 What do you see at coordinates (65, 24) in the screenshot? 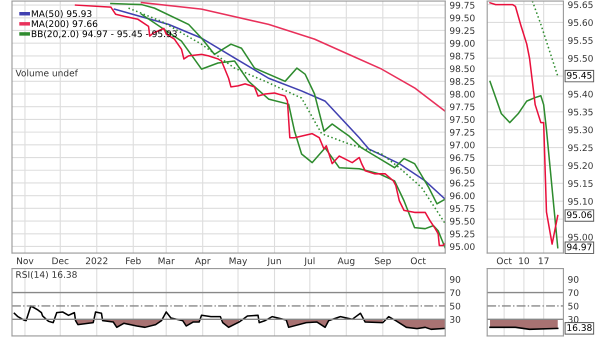
I see `legend-label: MA(200) 97.66` at bounding box center [65, 24].